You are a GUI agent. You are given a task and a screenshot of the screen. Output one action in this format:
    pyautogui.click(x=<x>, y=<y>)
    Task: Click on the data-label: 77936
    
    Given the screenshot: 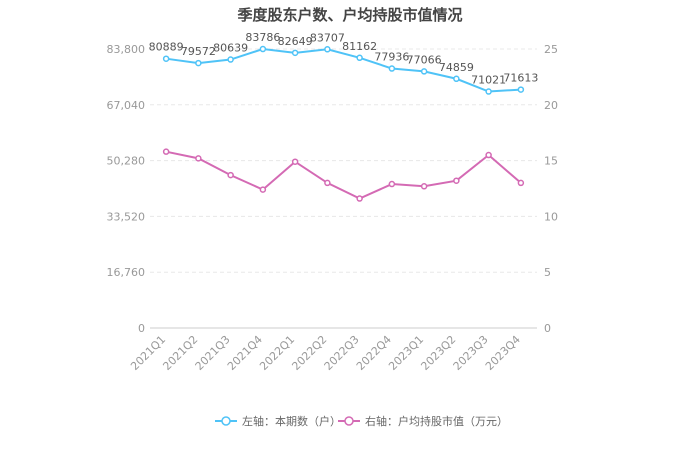 What is the action you would take?
    pyautogui.click(x=391, y=57)
    